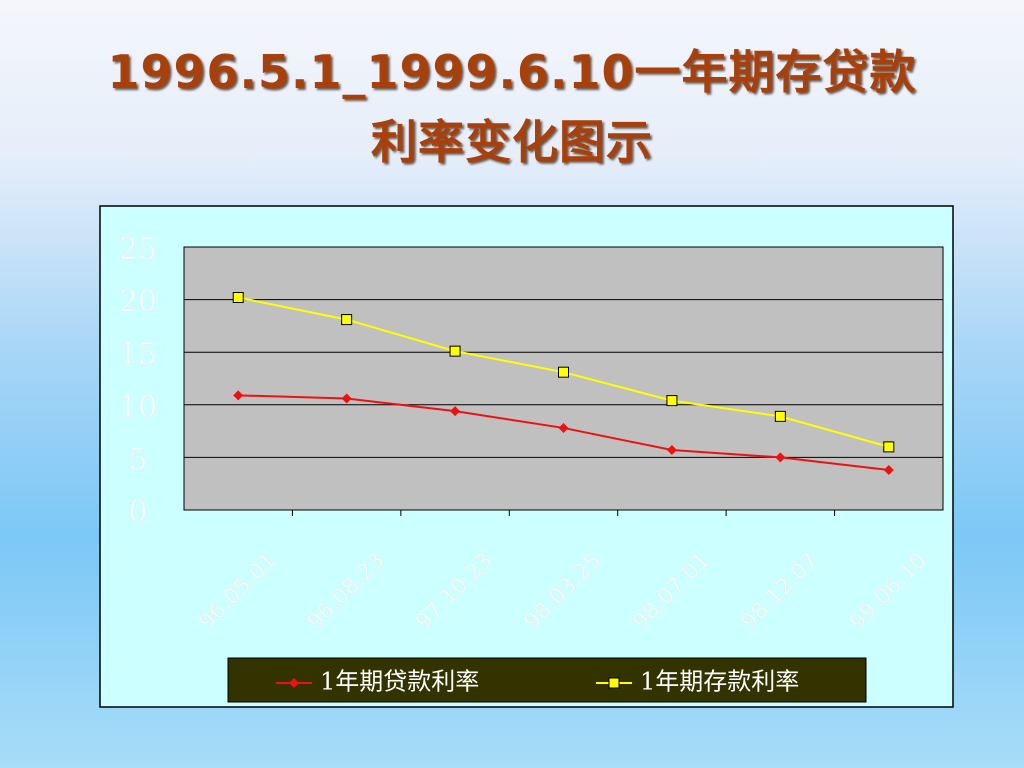 This screenshot has height=768, width=1024. I want to click on y-tick-label: 25, so click(138, 249).